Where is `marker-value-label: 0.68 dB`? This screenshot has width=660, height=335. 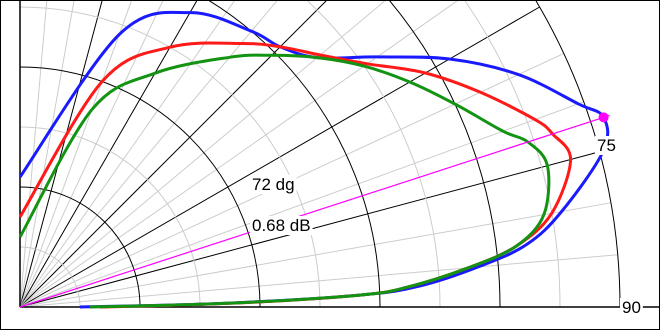 marker-value-label: 0.68 dB is located at coordinates (281, 225).